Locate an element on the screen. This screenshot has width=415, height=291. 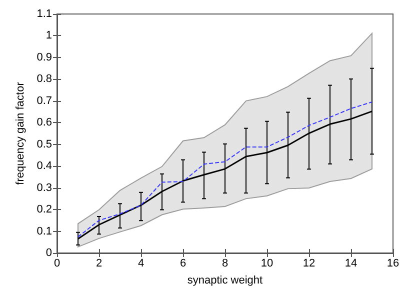
x-tick-label: 8 is located at coordinates (225, 264).